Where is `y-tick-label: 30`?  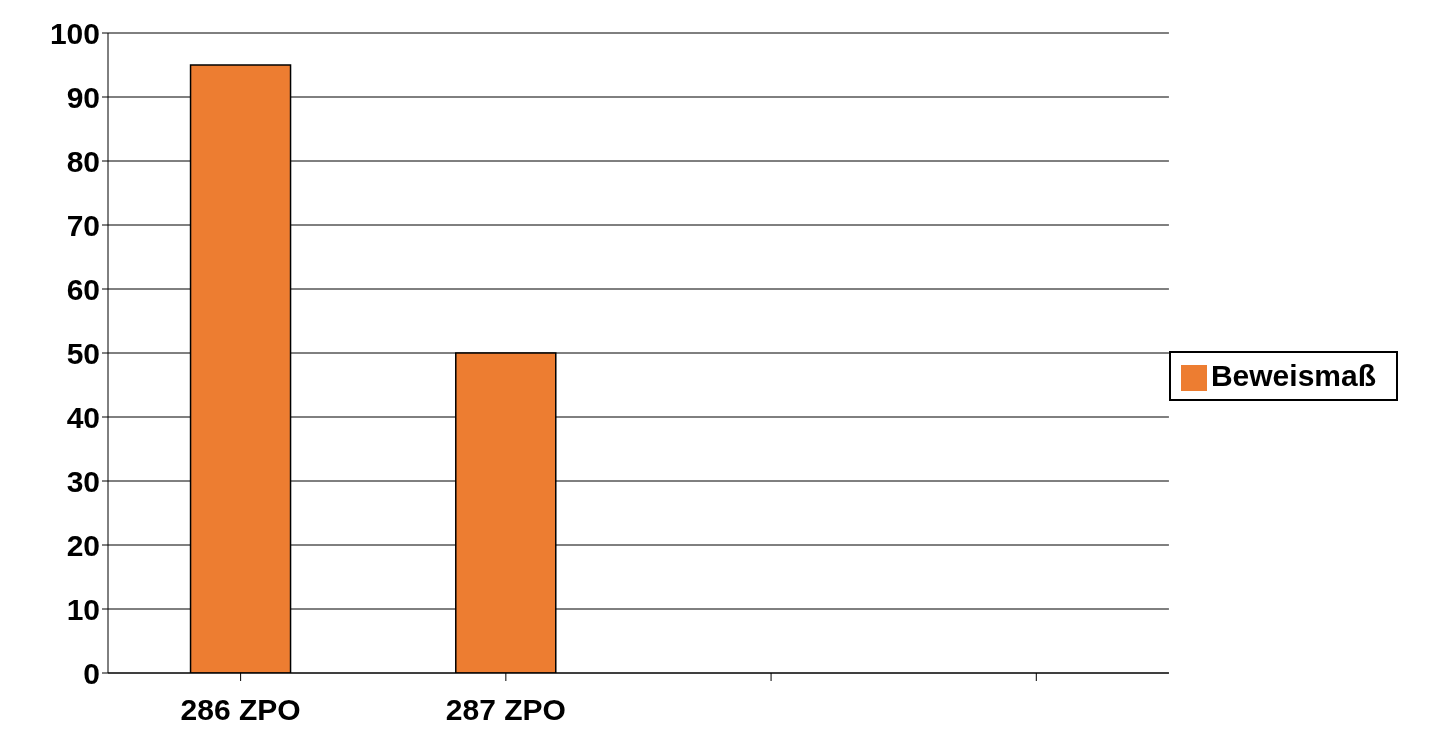 y-tick-label: 30 is located at coordinates (83, 481).